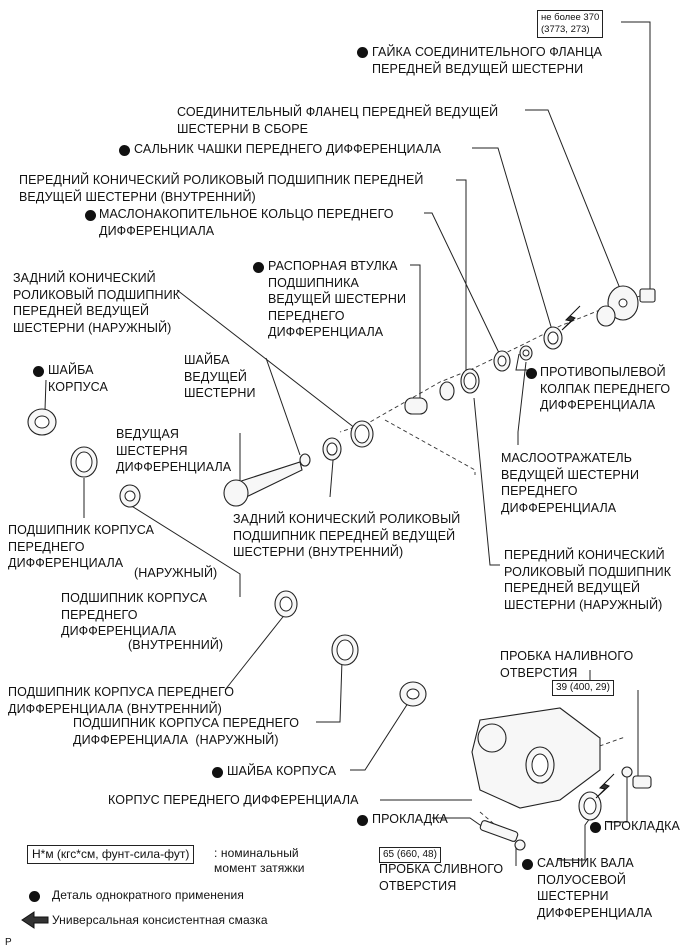 Image resolution: width=695 pixels, height=952 pixels. What do you see at coordinates (78, 378) in the screenshot?
I see `label-case-washer-top: ШАЙБА КОРПУСА` at bounding box center [78, 378].